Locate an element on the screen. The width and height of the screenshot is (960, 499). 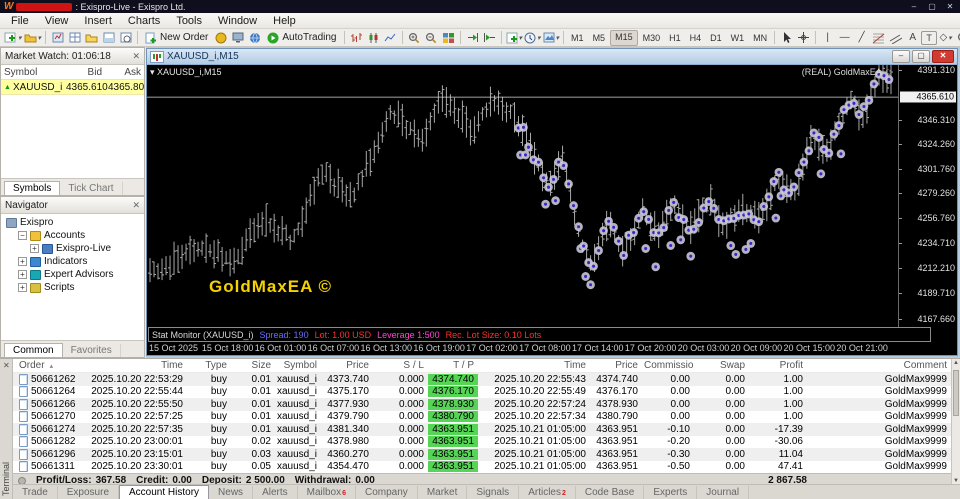
navigator-tab-favorites: Favorites is located at coordinates (92, 350).